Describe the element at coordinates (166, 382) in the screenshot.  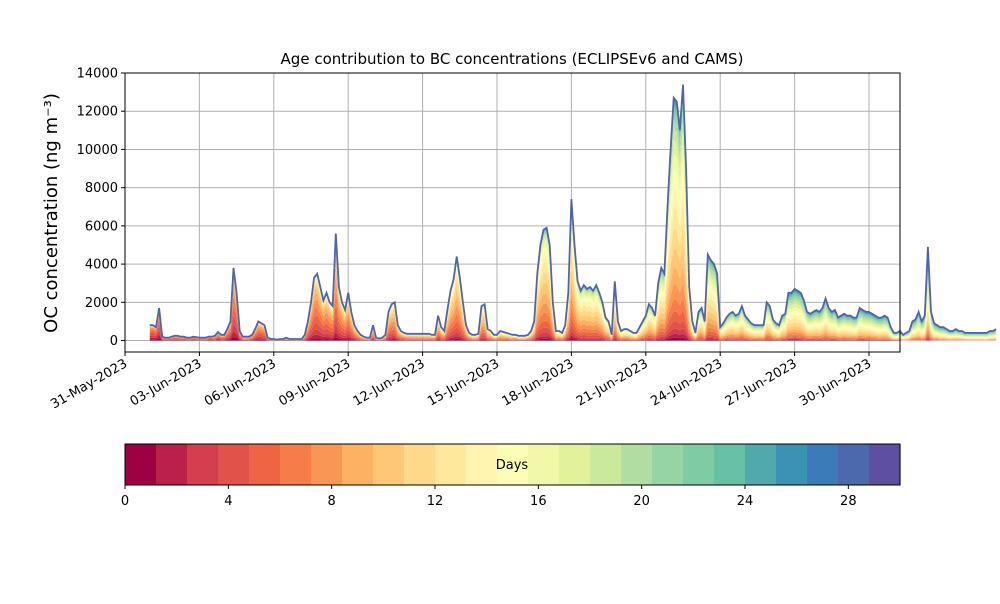
I see `x-tick-label: 03-Jun-2023` at that location.